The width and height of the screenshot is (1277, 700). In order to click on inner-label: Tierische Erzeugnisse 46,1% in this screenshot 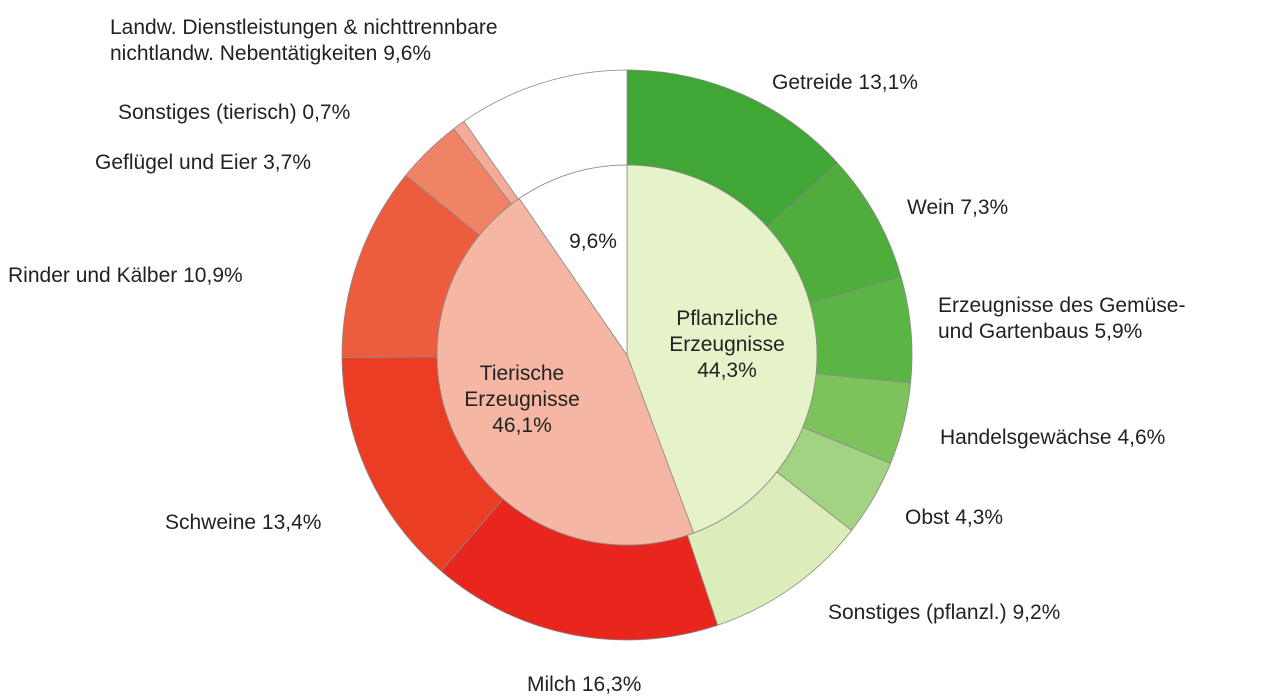, I will do `click(522, 400)`.